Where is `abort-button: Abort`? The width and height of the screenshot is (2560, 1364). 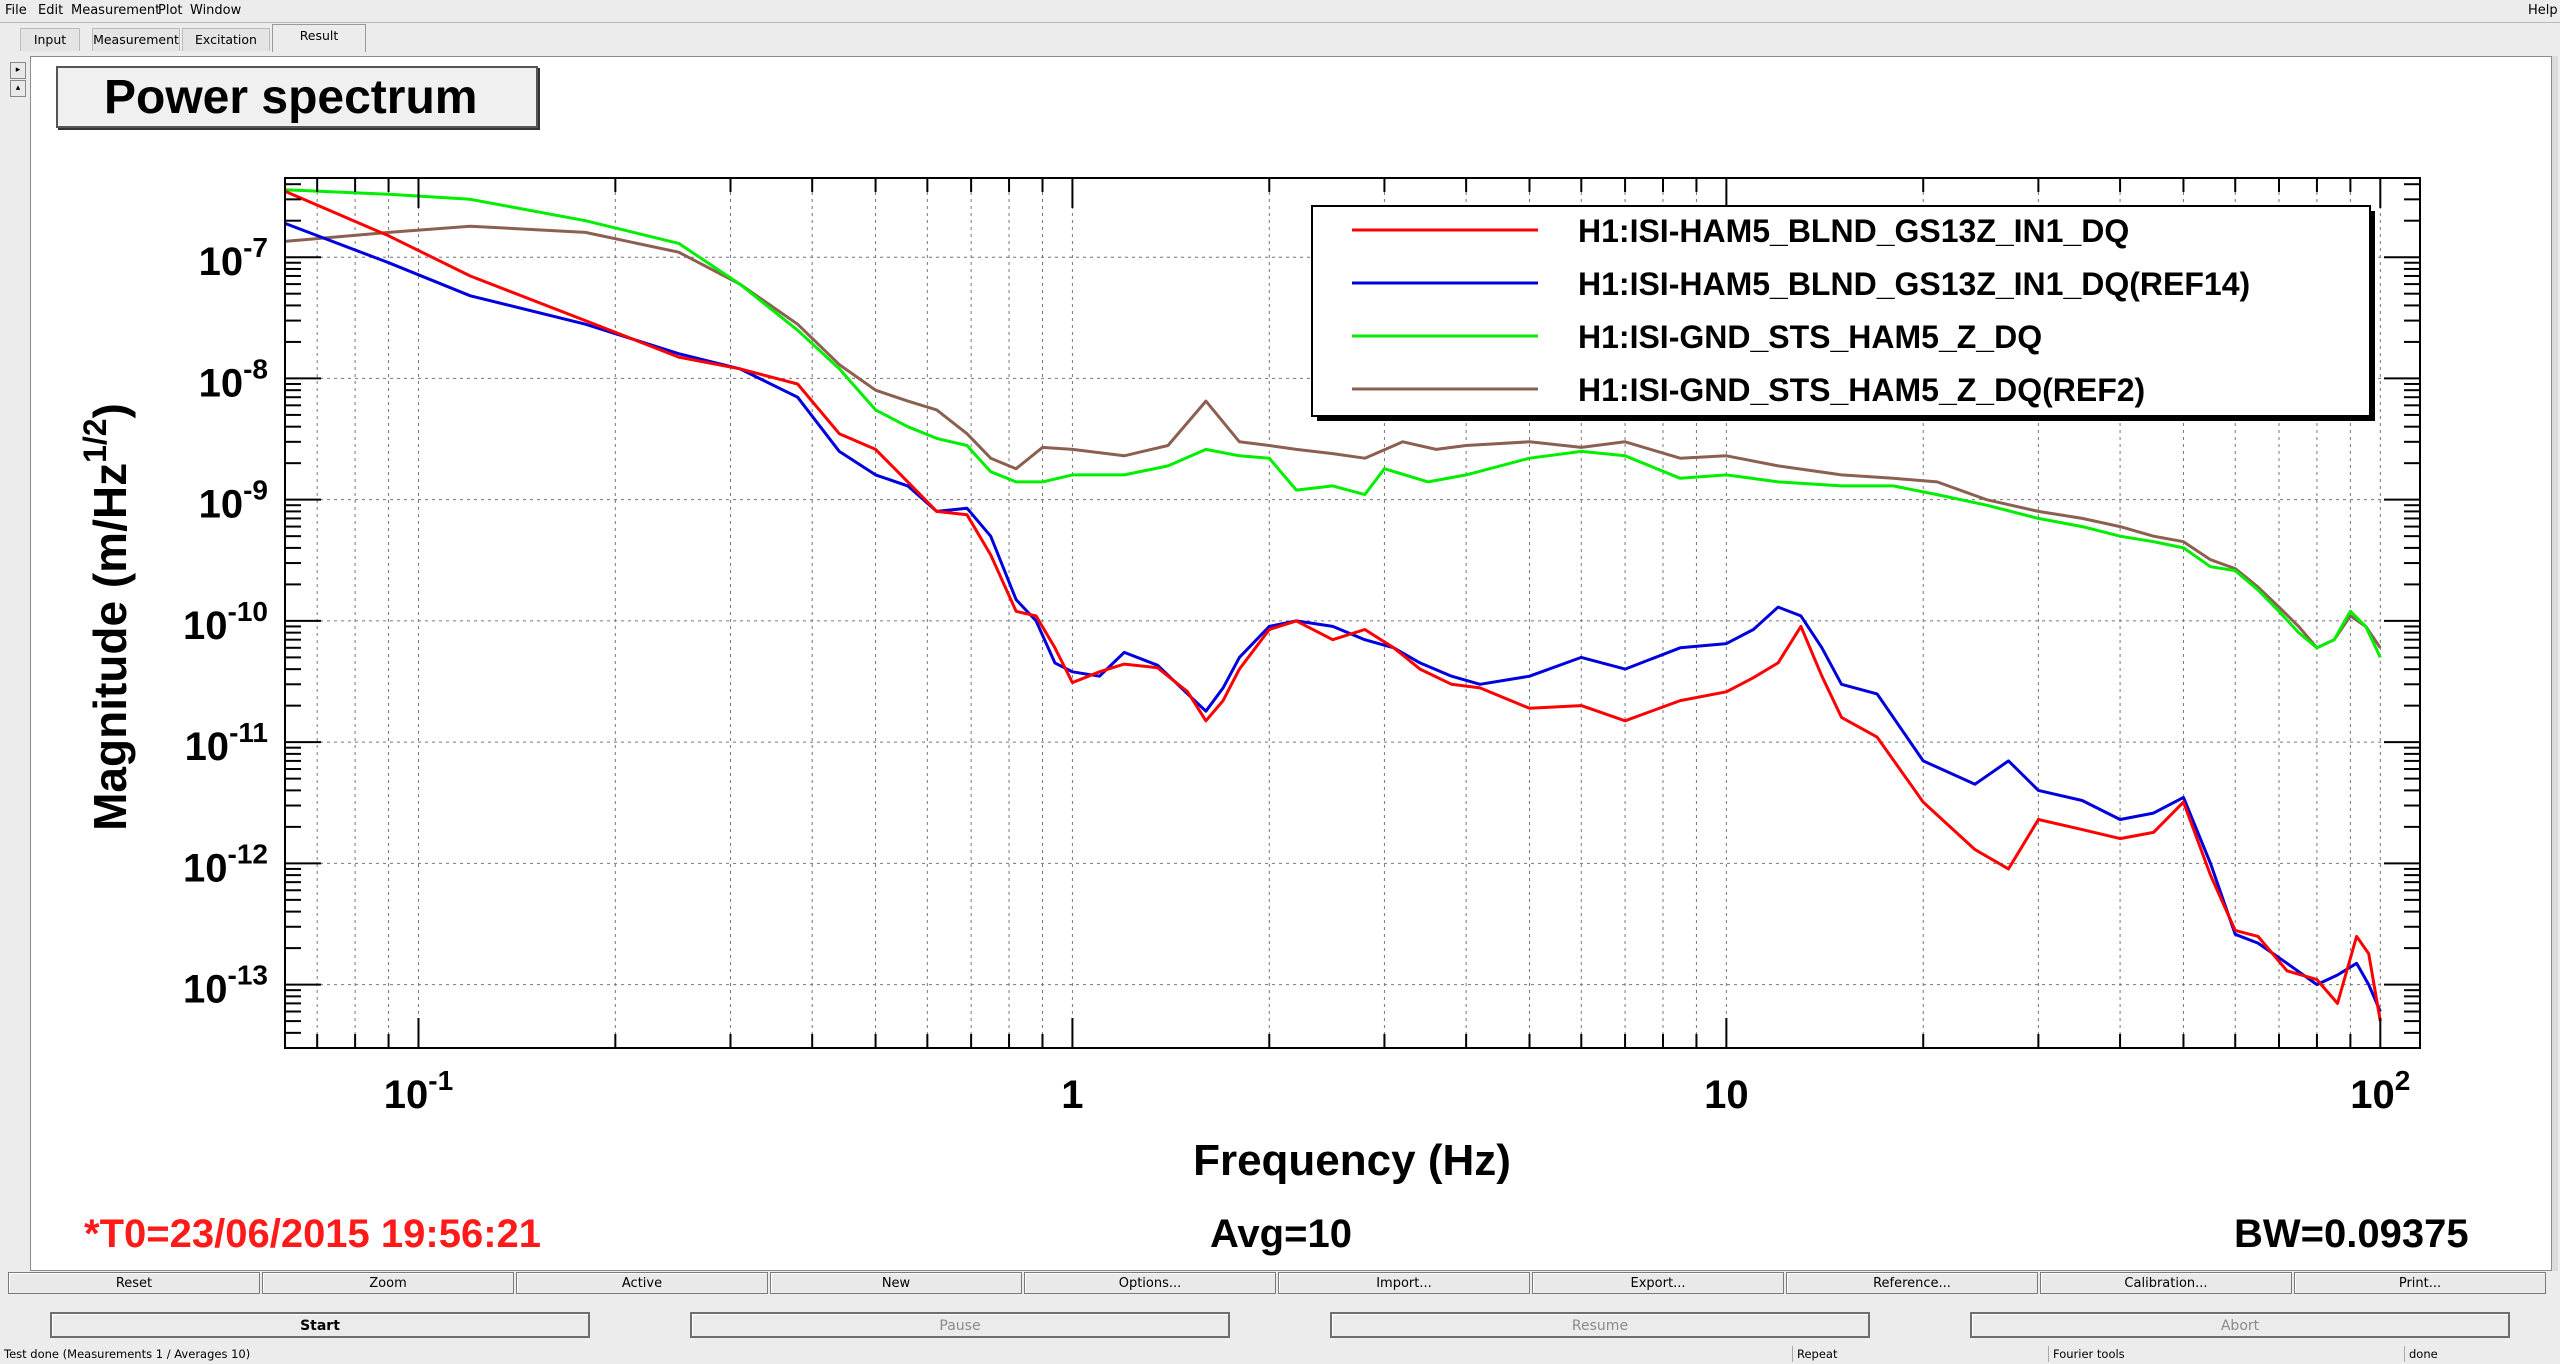 abort-button: Abort is located at coordinates (2240, 1325).